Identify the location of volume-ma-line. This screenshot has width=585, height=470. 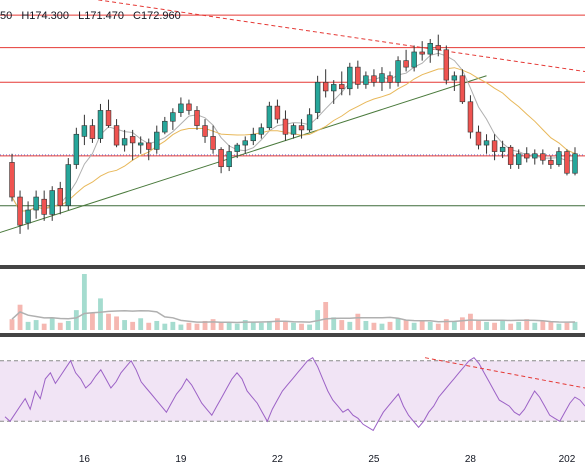
(293, 316).